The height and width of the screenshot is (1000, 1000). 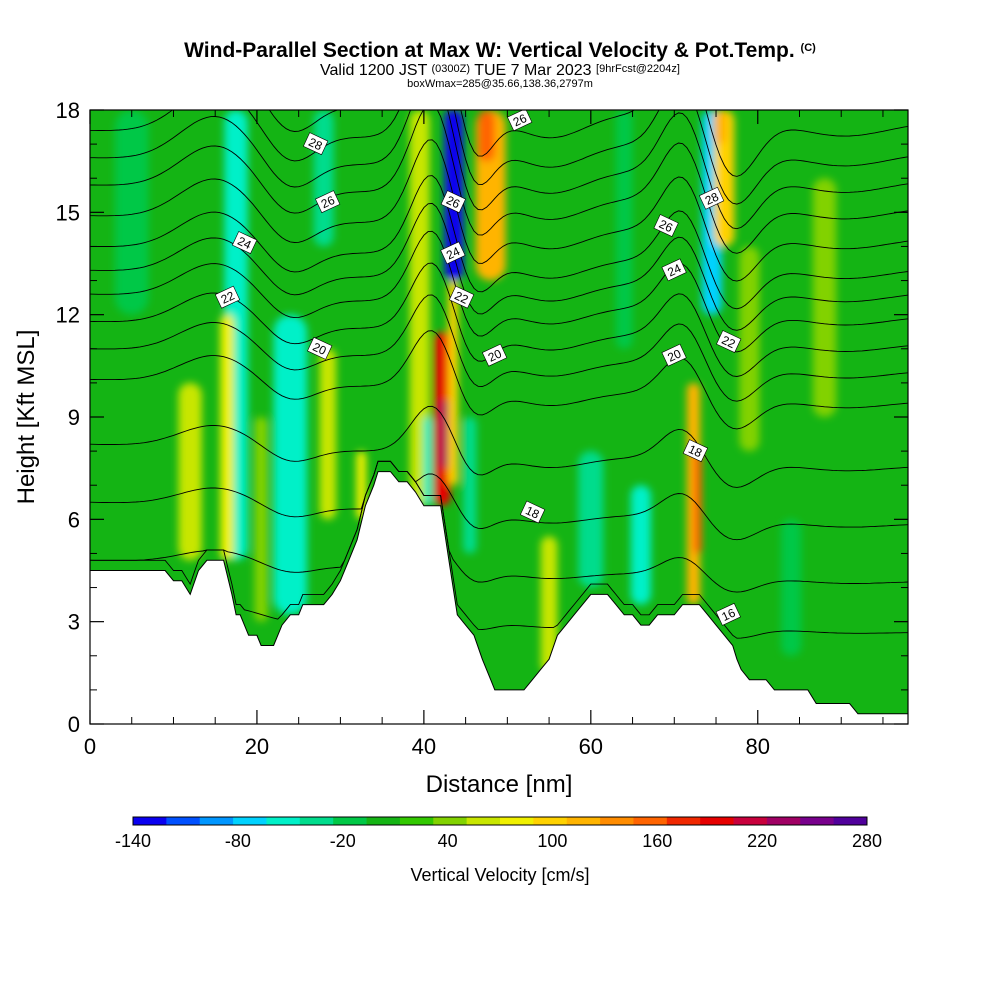 I want to click on colorbar-frame, so click(x=500, y=821).